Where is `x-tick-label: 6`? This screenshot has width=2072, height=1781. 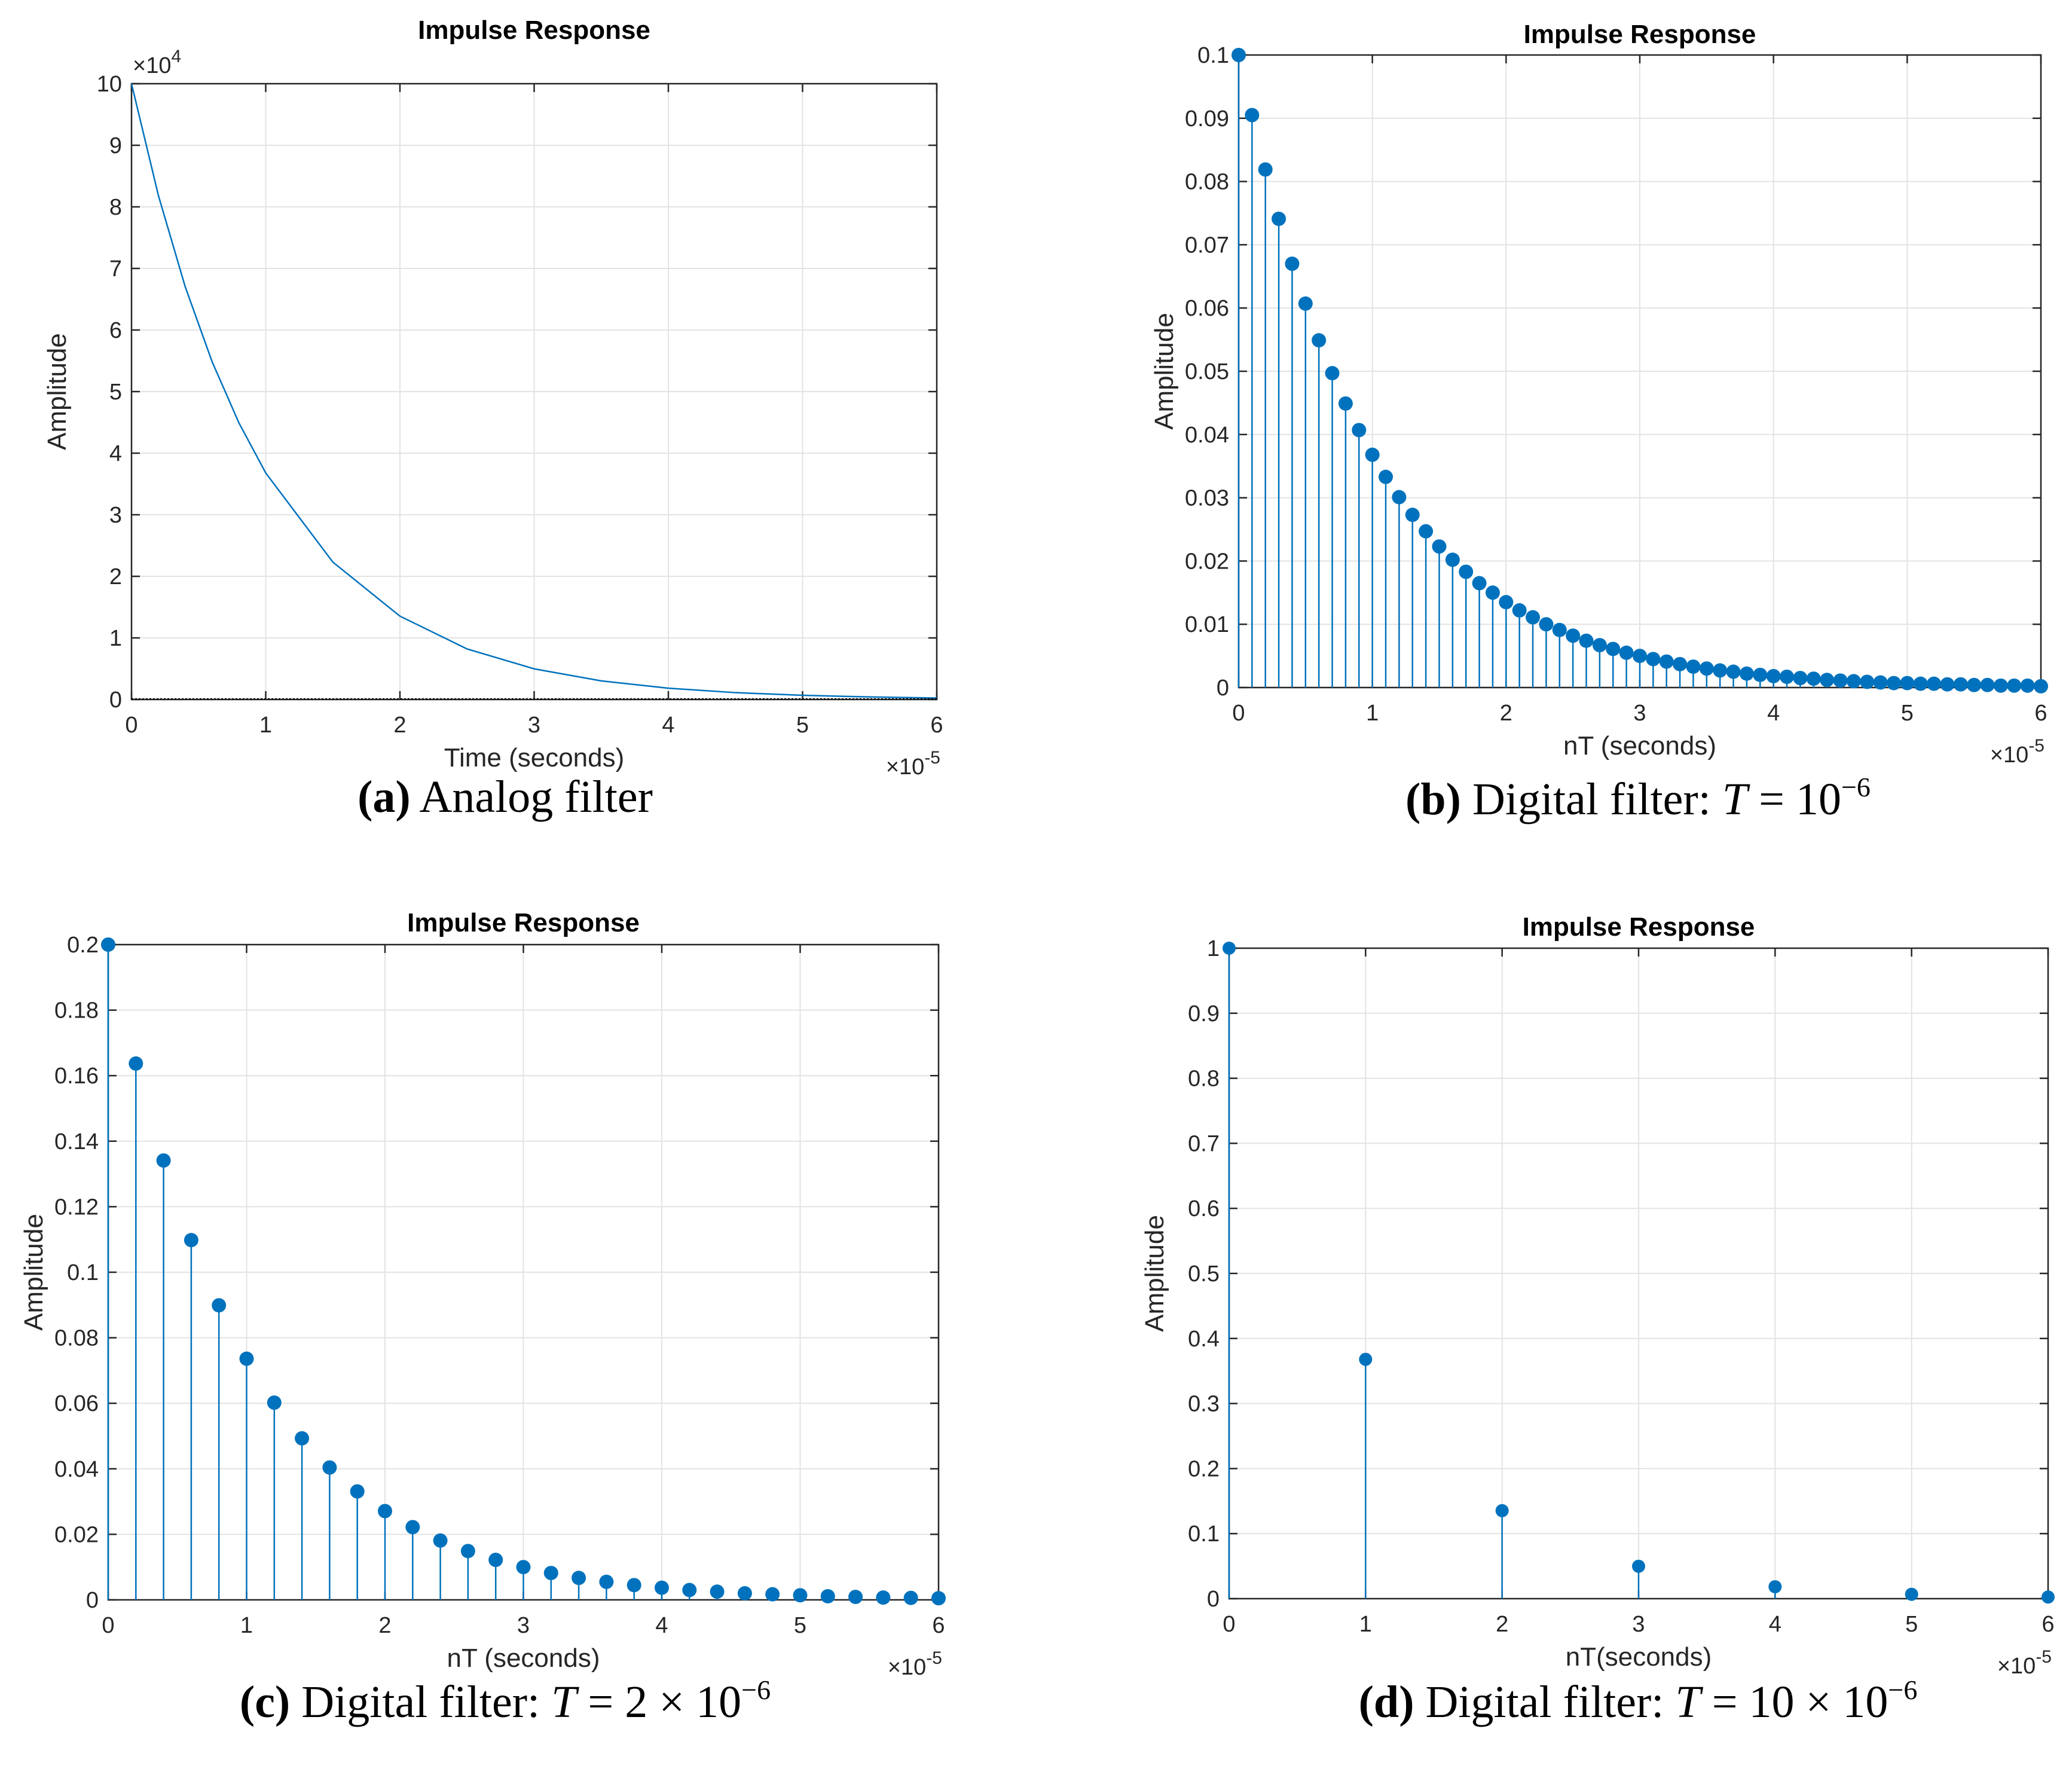
x-tick-label: 6 is located at coordinates (2040, 713).